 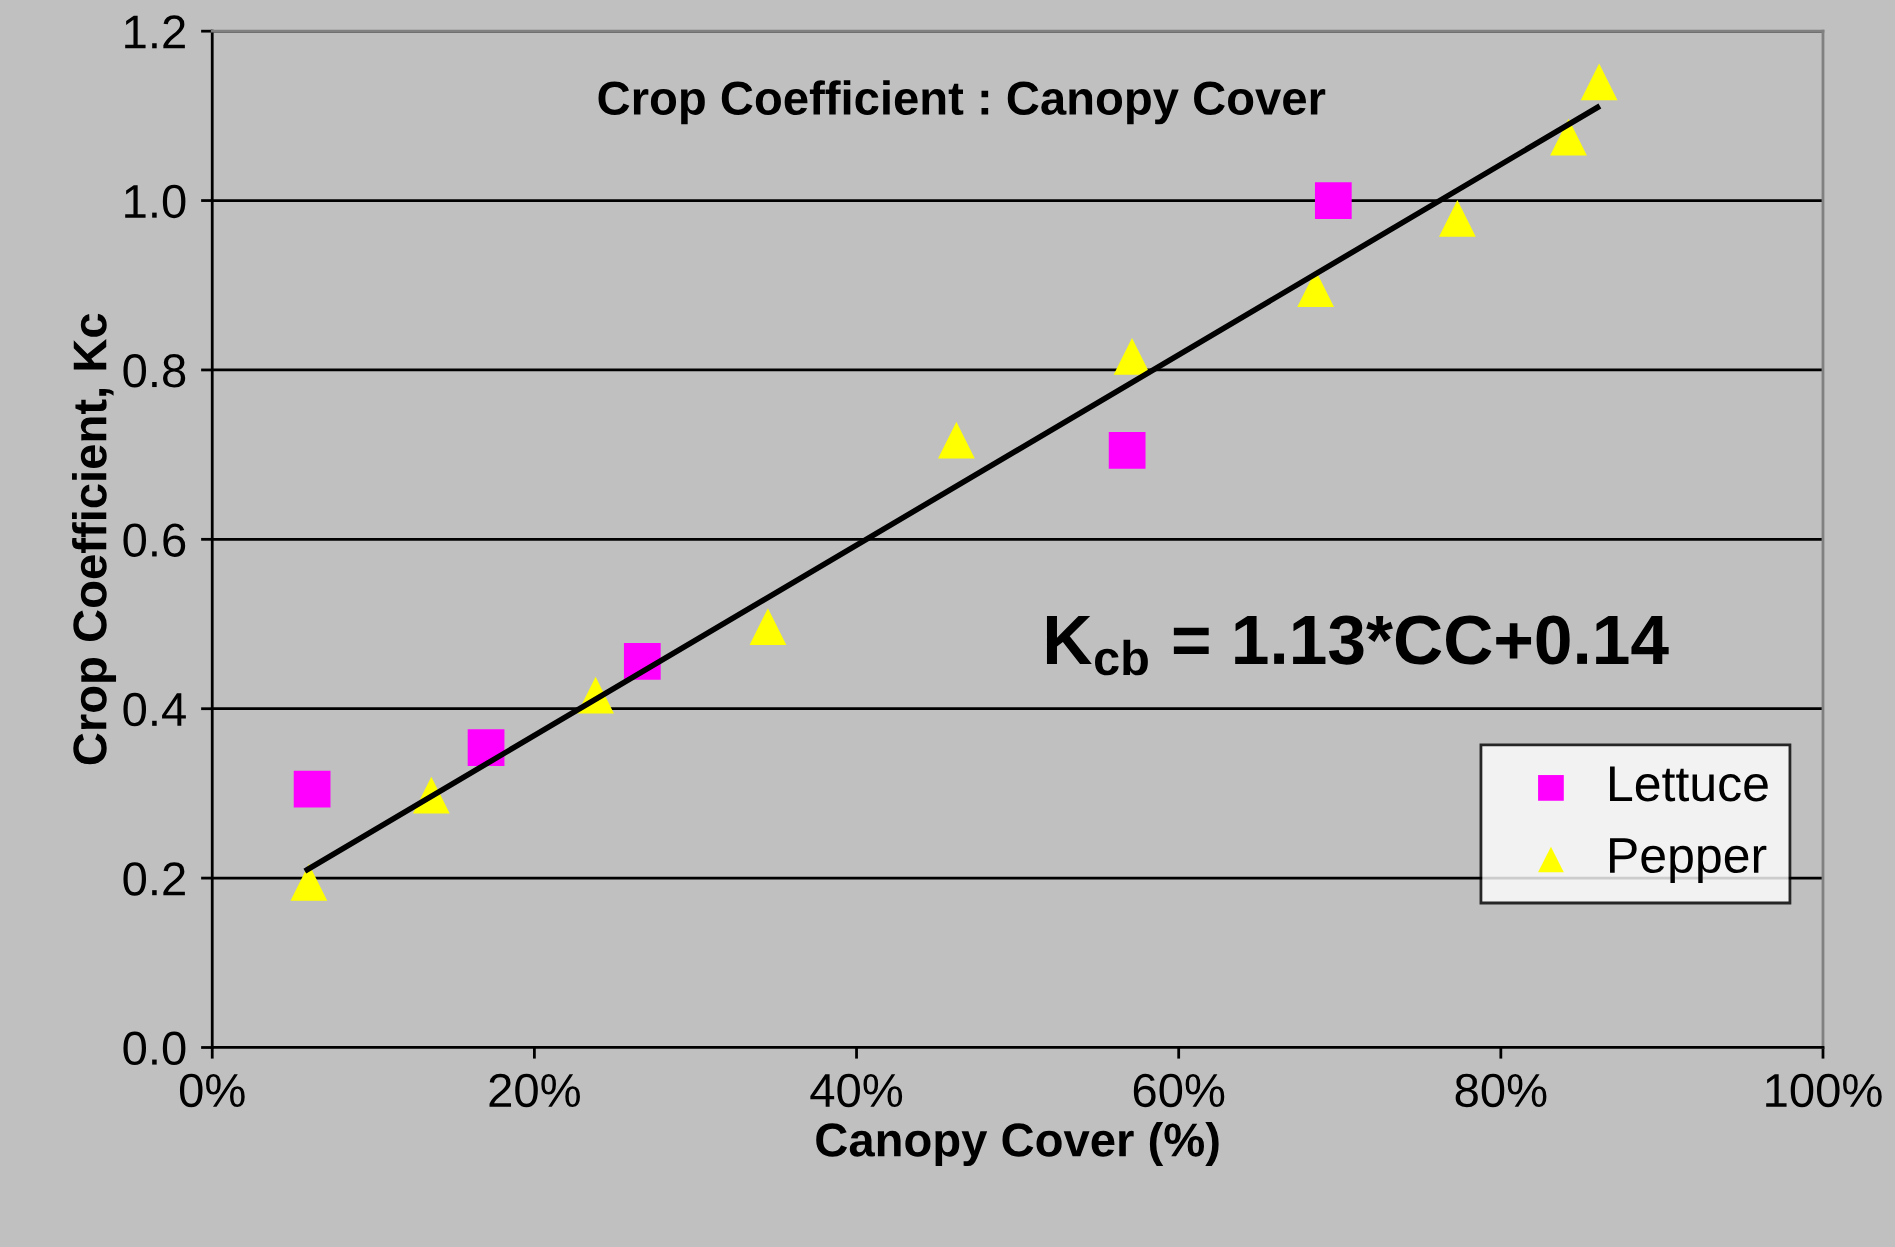 What do you see at coordinates (154, 540) in the screenshot?
I see `y-tick-label: 0.6` at bounding box center [154, 540].